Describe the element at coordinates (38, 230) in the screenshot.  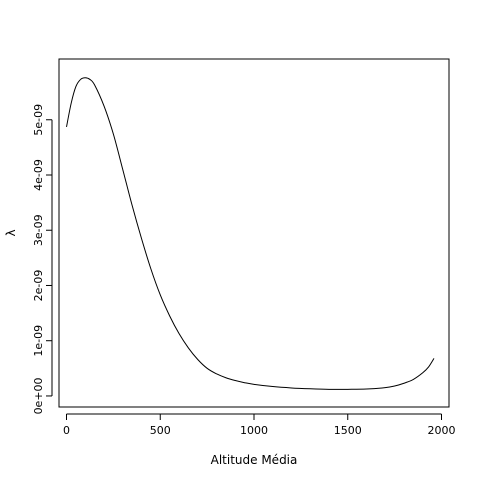
I see `y-tick-label: 3e-09` at that location.